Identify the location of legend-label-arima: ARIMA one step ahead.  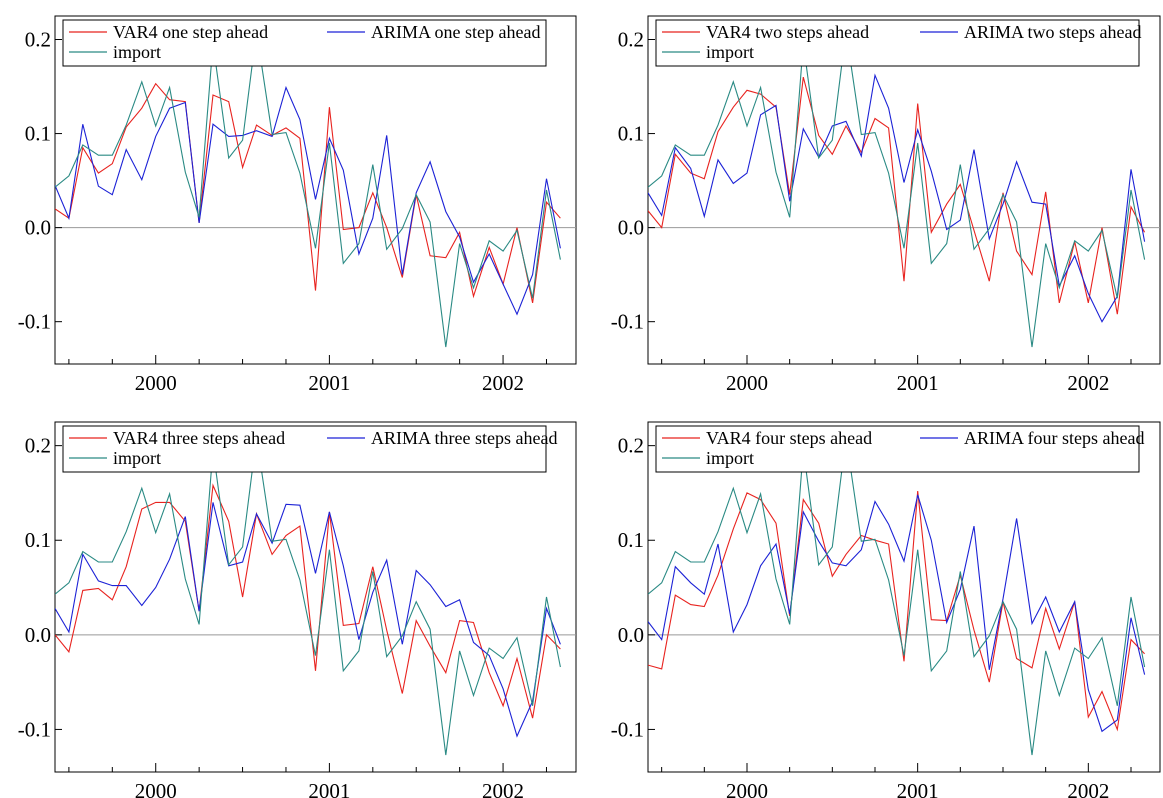
(455, 32).